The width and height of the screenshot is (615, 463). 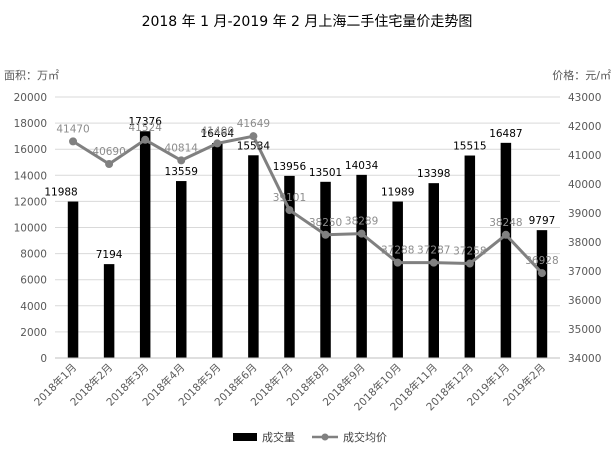 I want to click on line-value-label: 36928, so click(x=541, y=261).